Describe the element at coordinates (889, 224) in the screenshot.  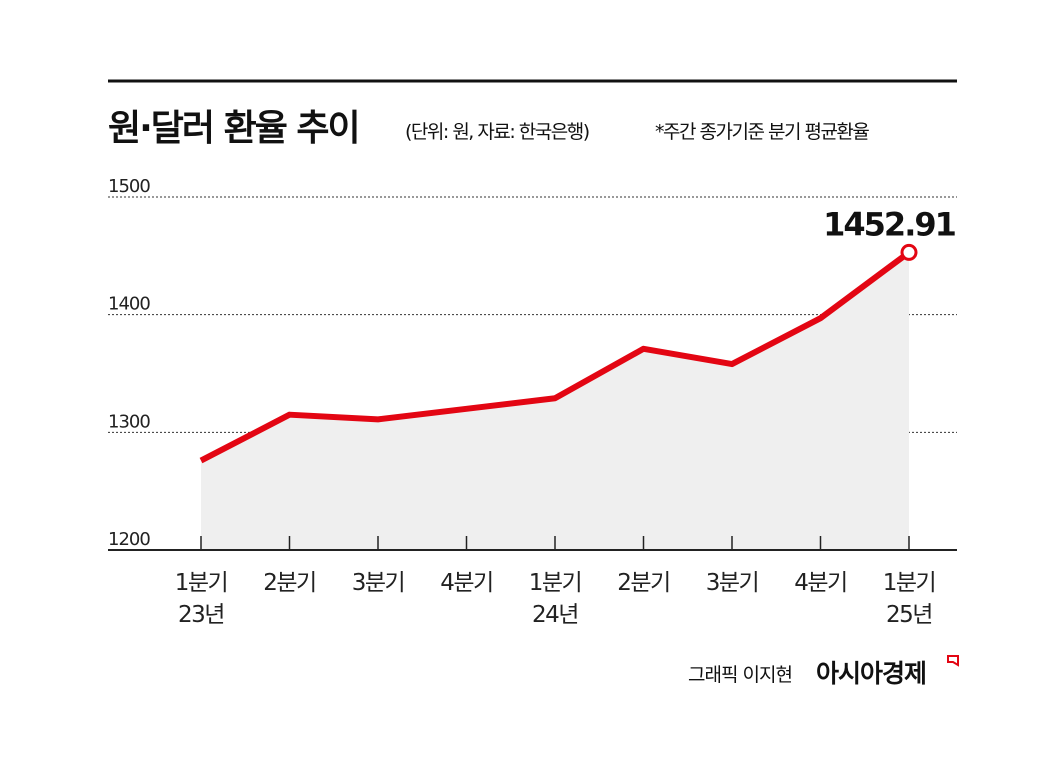
I see `data-label: 1452.91` at that location.